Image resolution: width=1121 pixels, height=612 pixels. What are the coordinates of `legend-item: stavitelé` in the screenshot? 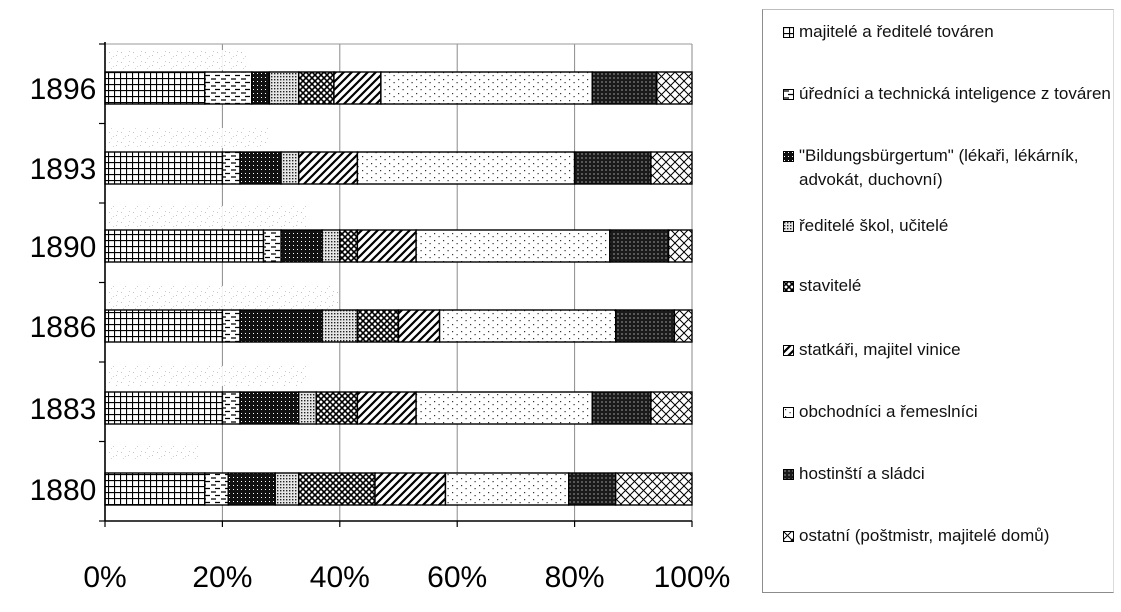 It's located at (947, 286).